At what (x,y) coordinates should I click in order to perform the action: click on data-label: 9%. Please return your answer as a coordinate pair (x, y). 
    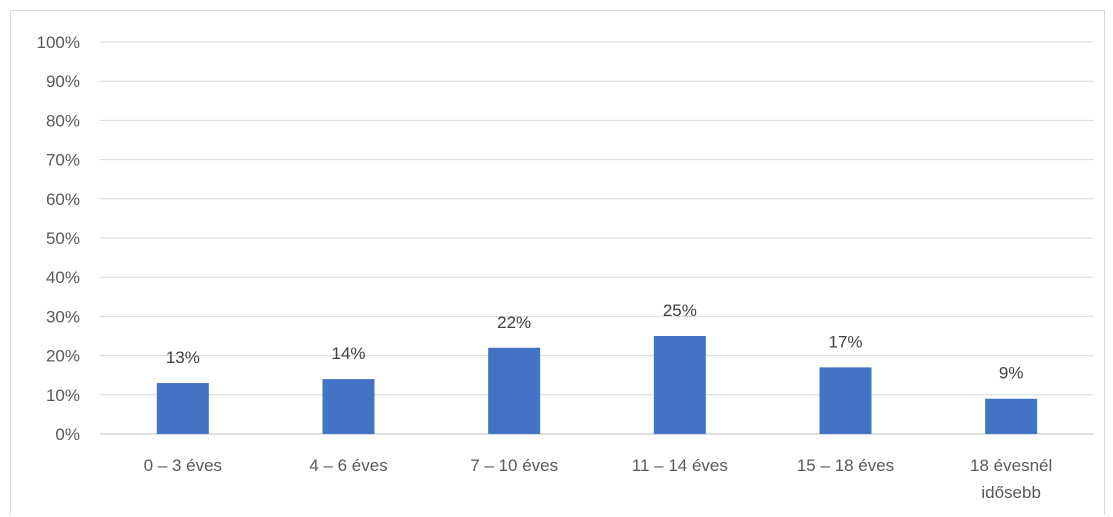
    Looking at the image, I should click on (1011, 373).